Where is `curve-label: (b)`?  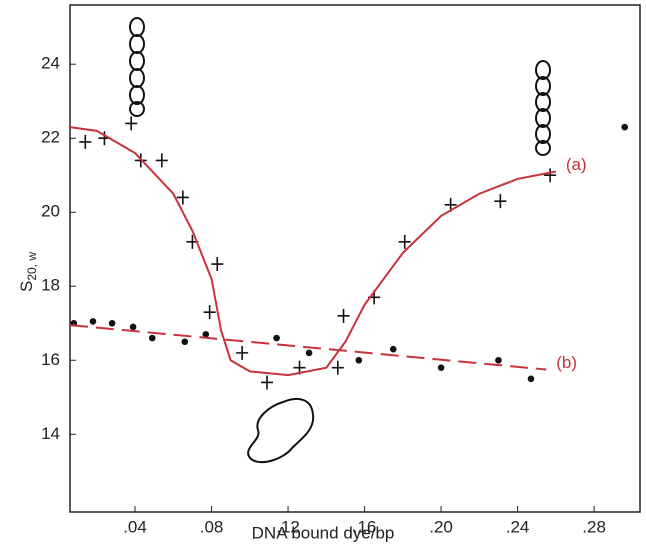 curve-label: (b) is located at coordinates (566, 362).